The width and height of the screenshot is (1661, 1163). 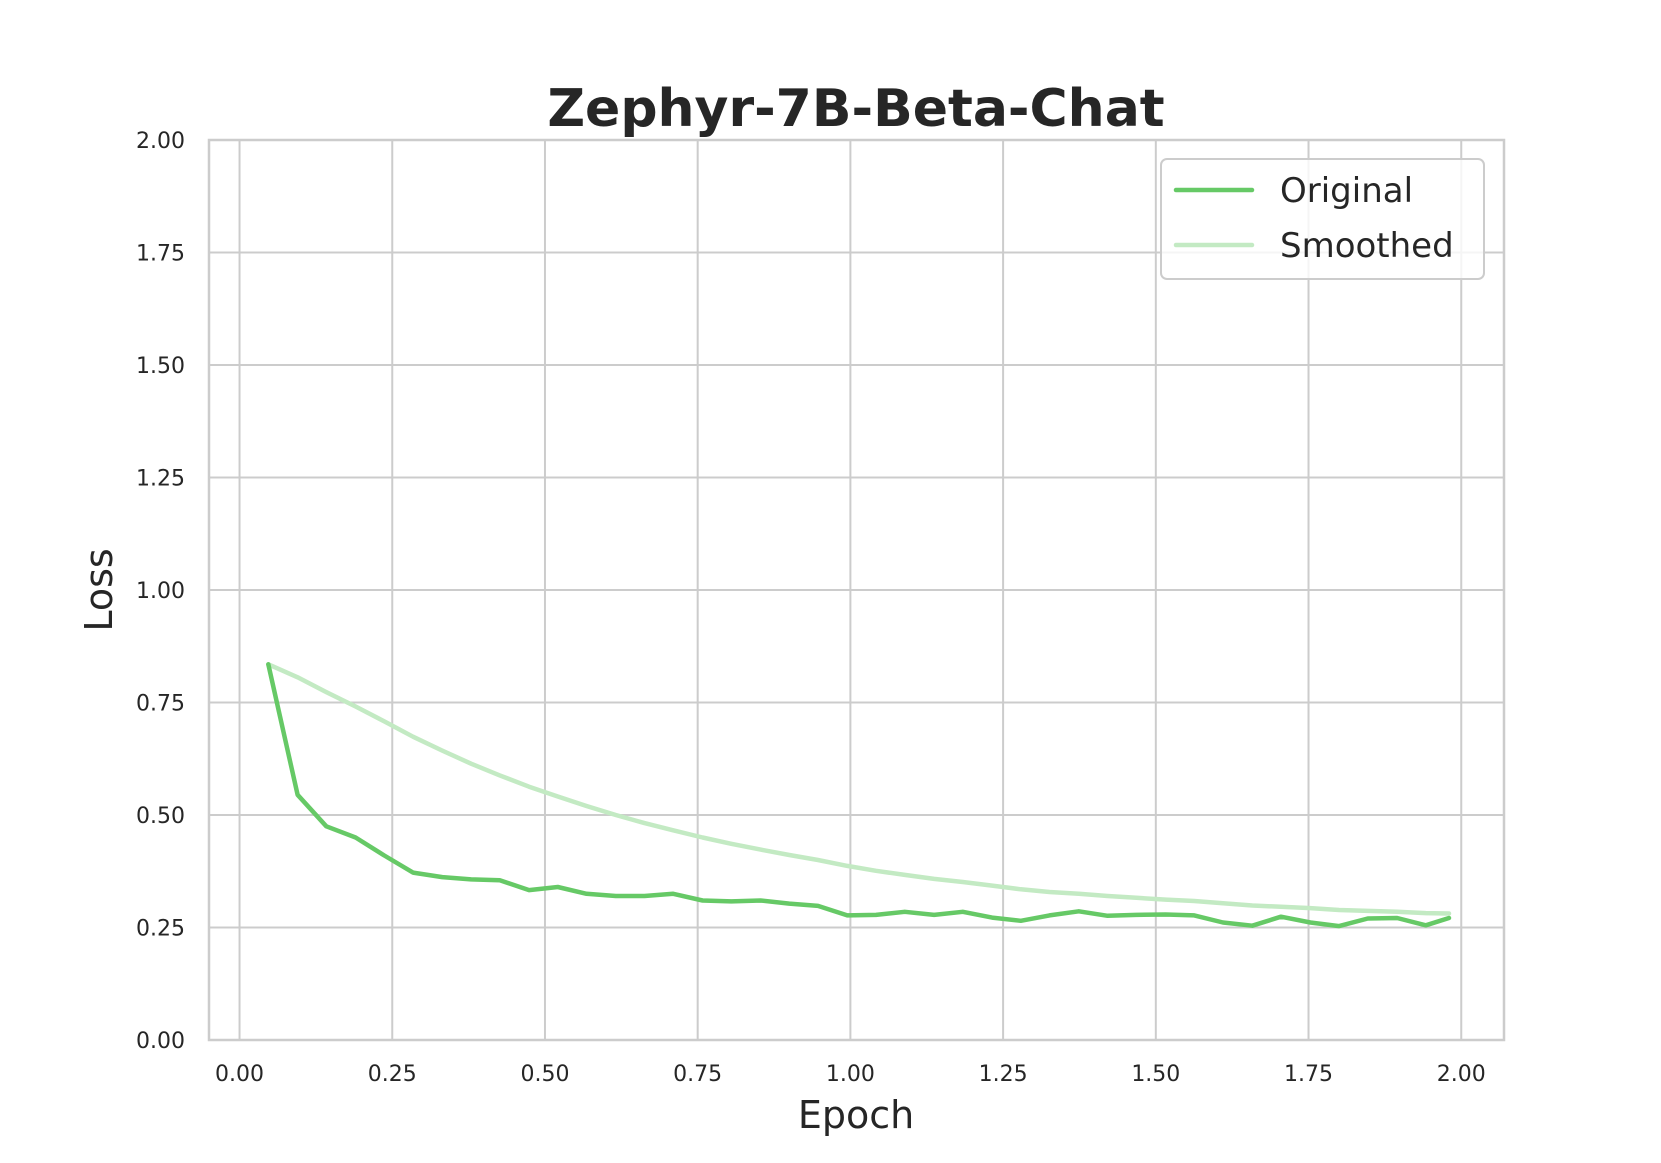 What do you see at coordinates (1367, 246) in the screenshot?
I see `legend-label-smoothed: Smoothed` at bounding box center [1367, 246].